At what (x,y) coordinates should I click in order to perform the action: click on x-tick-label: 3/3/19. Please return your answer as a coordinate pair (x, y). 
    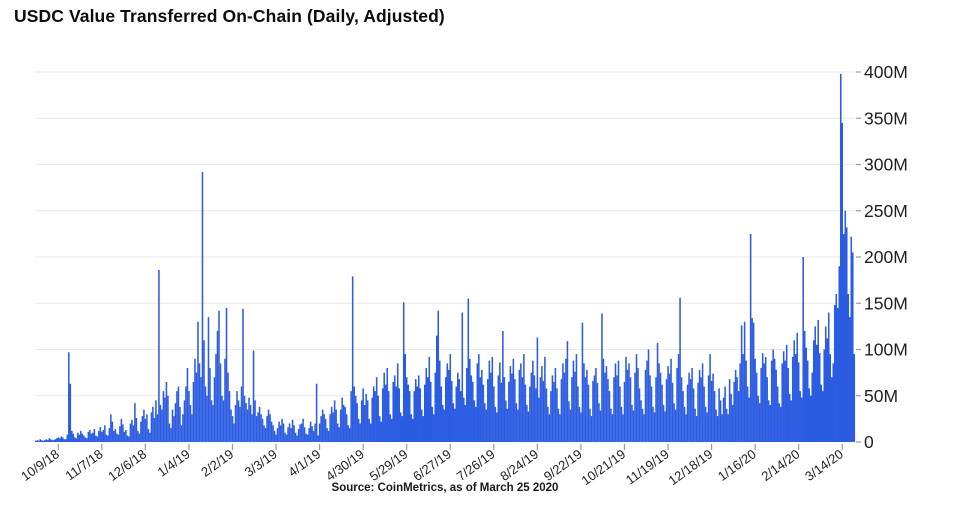
    Looking at the image, I should click on (261, 462).